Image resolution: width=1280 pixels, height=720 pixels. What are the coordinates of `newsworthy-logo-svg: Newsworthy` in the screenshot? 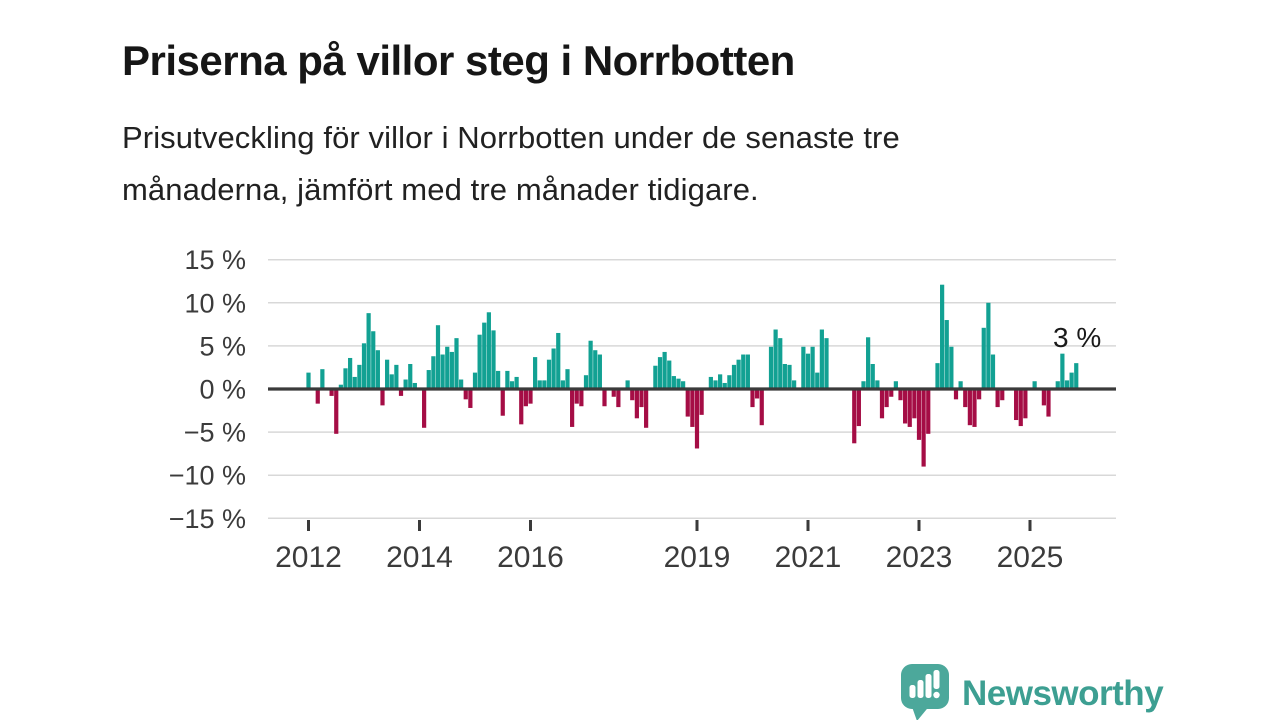 It's located at (1033, 692).